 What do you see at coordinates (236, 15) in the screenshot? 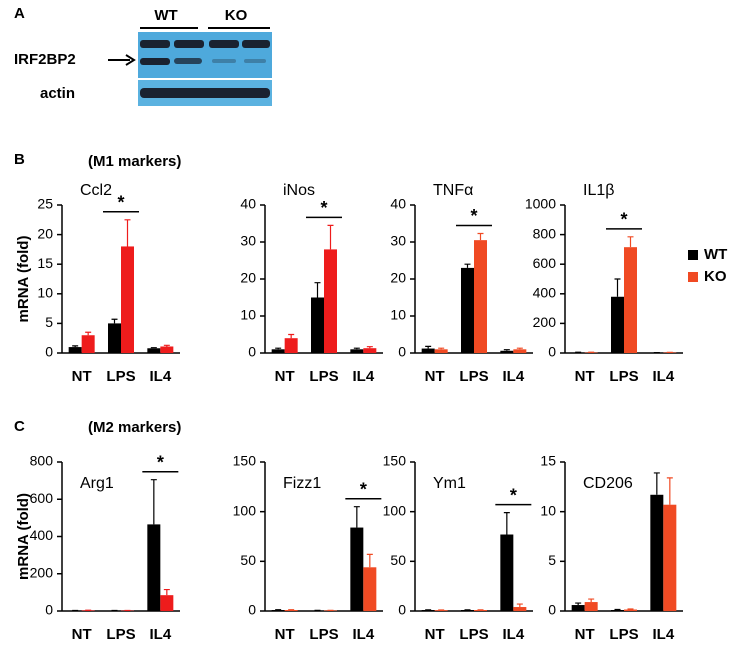
I see `blot-group: KO` at bounding box center [236, 15].